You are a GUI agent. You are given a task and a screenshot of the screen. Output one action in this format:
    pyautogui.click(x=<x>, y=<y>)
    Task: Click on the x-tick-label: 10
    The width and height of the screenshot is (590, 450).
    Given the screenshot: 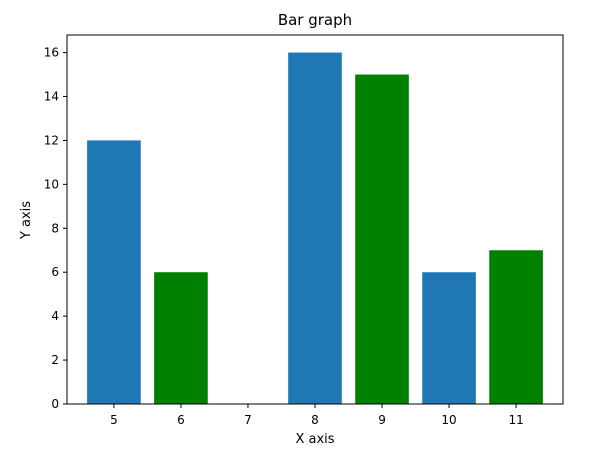 What is the action you would take?
    pyautogui.click(x=448, y=420)
    